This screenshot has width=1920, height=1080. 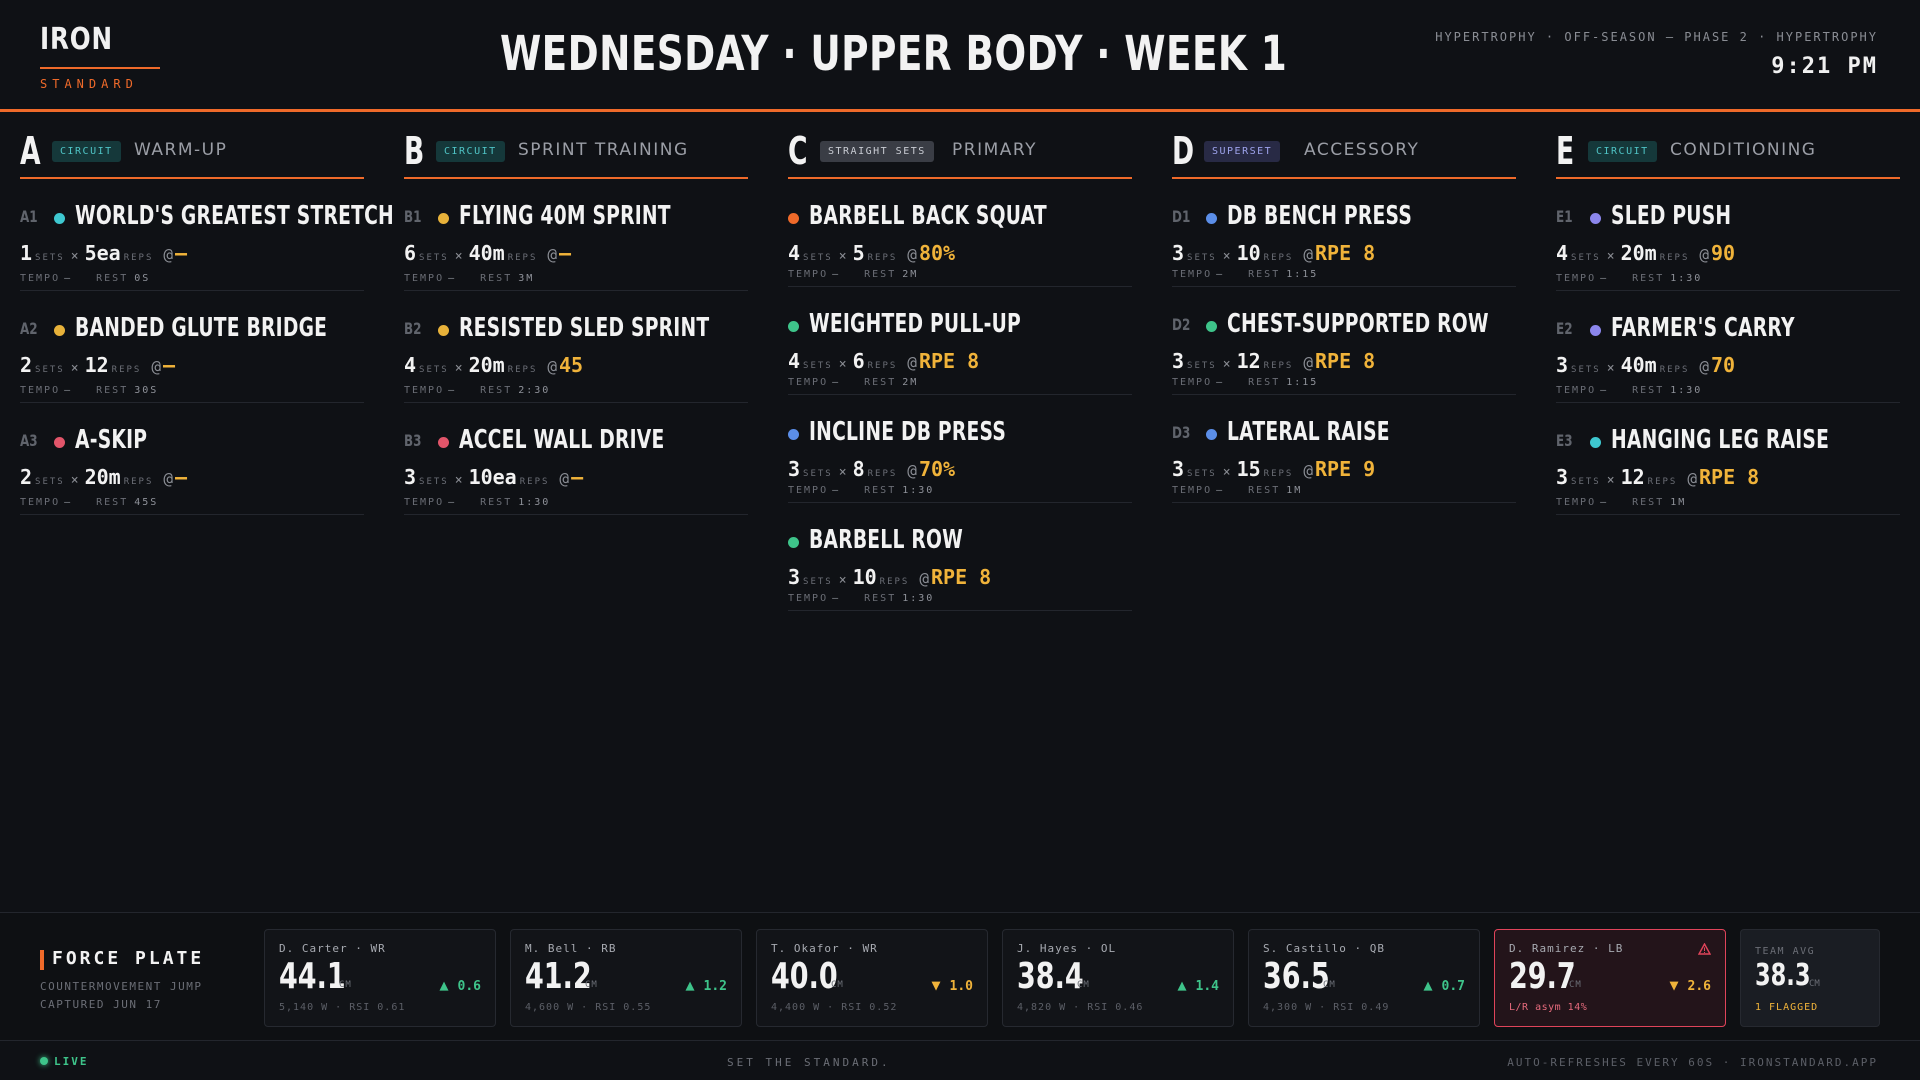 I want to click on exercise-code: E3, so click(x=1564, y=440).